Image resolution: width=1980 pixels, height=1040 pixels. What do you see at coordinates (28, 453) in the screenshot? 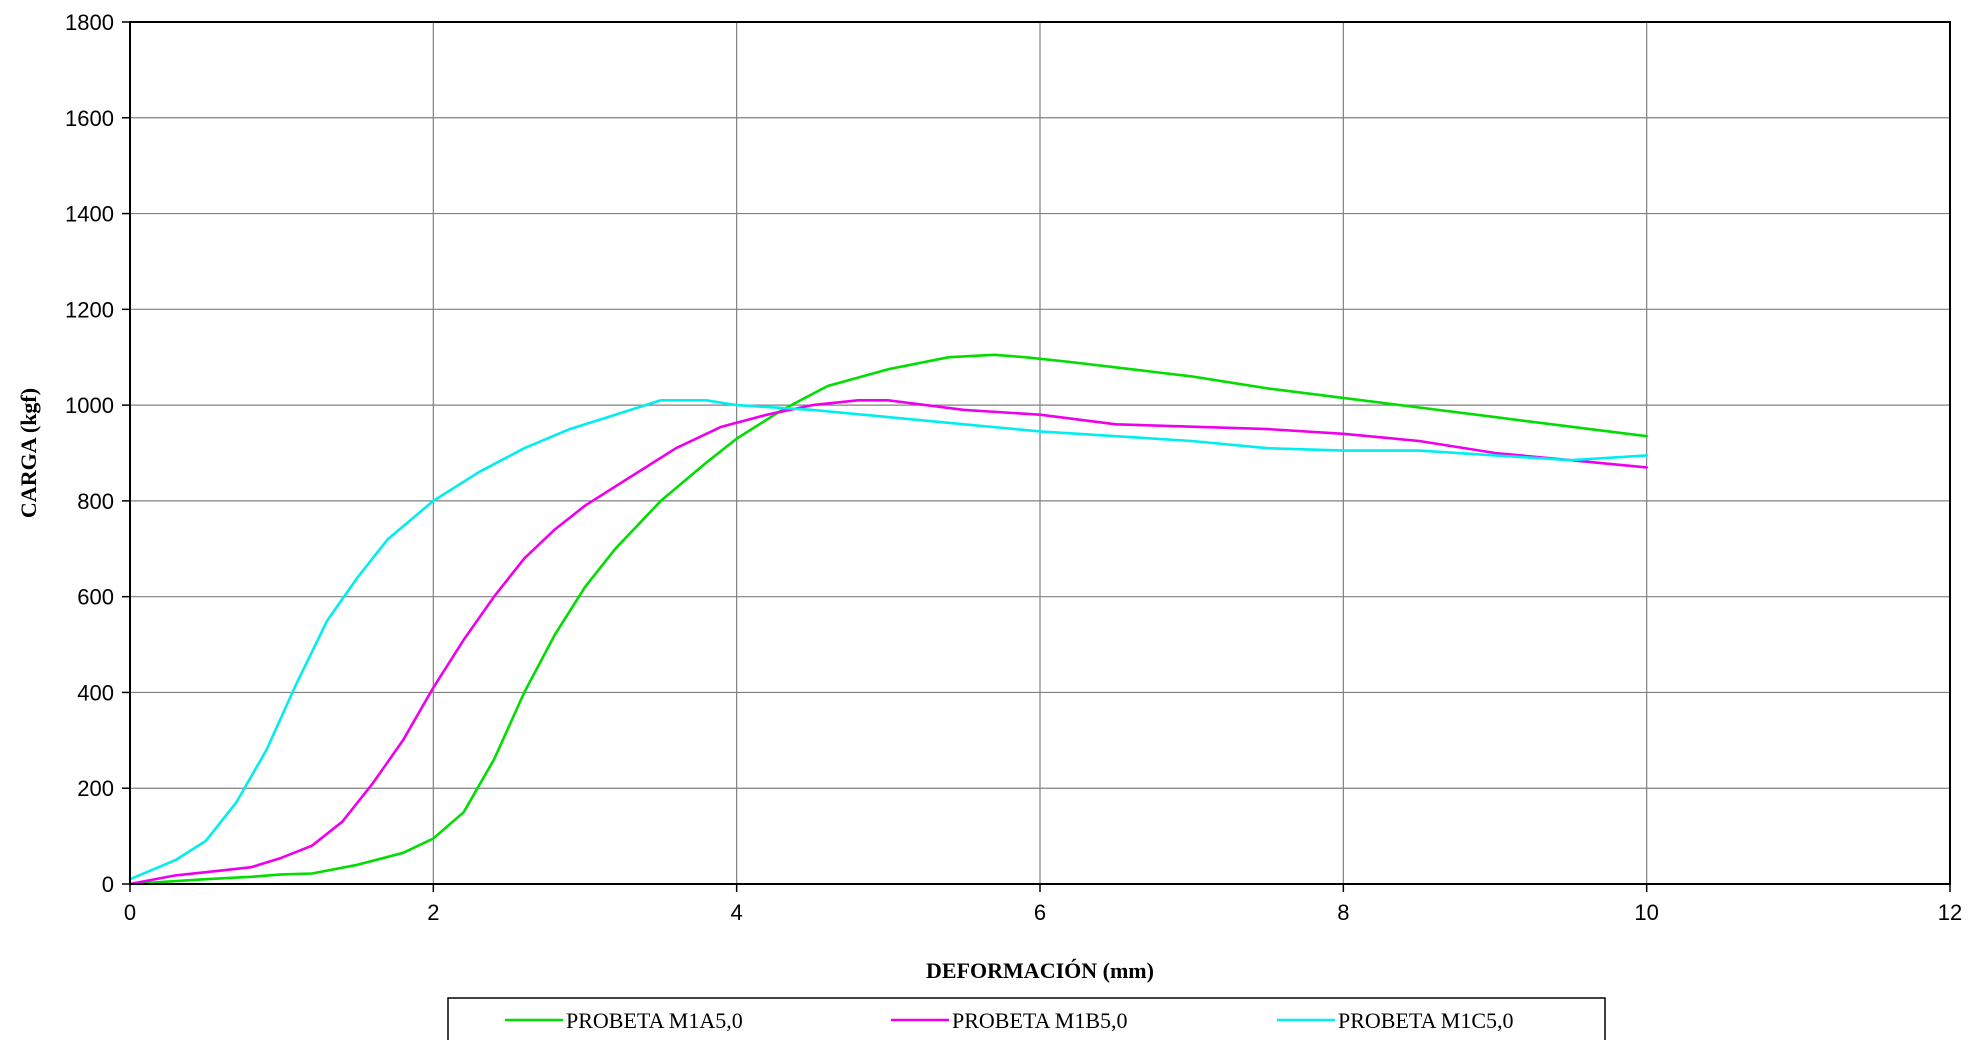
I see `y-axis-title: CARGA (kgf)` at bounding box center [28, 453].